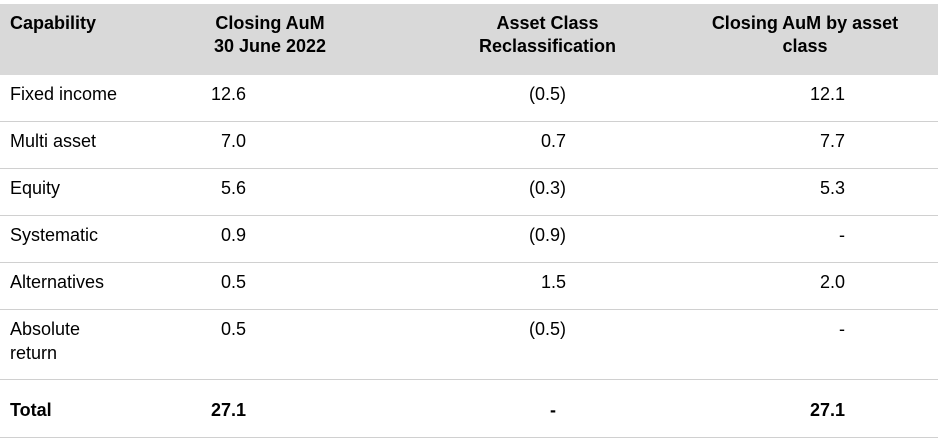  What do you see at coordinates (233, 235) in the screenshot?
I see `cell-closing-aum: 0.9` at bounding box center [233, 235].